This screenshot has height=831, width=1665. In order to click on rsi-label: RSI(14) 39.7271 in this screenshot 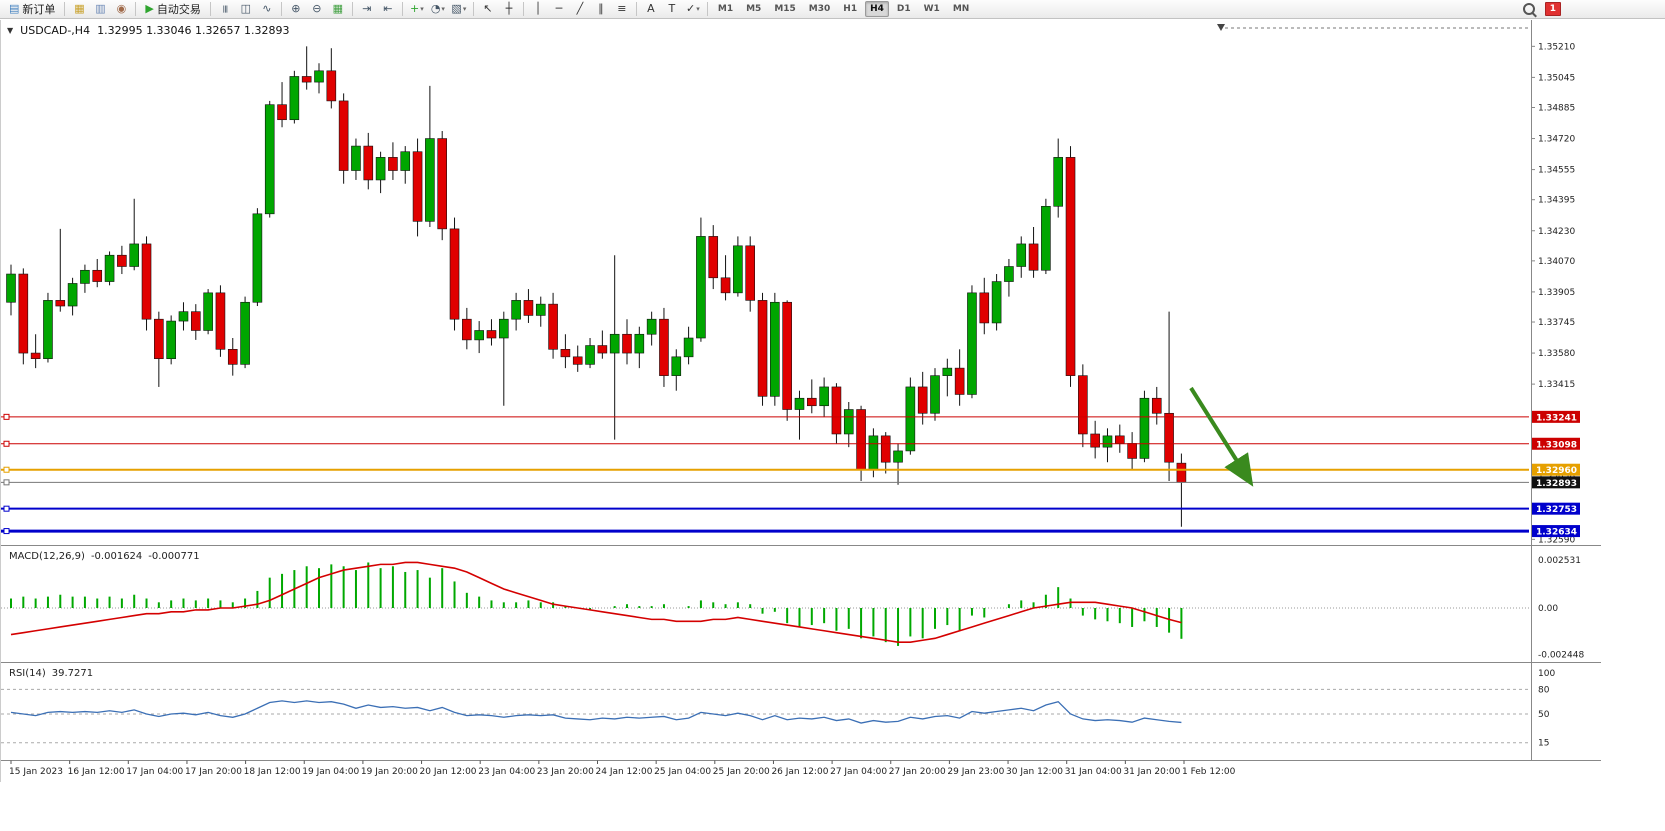, I will do `click(51, 673)`.